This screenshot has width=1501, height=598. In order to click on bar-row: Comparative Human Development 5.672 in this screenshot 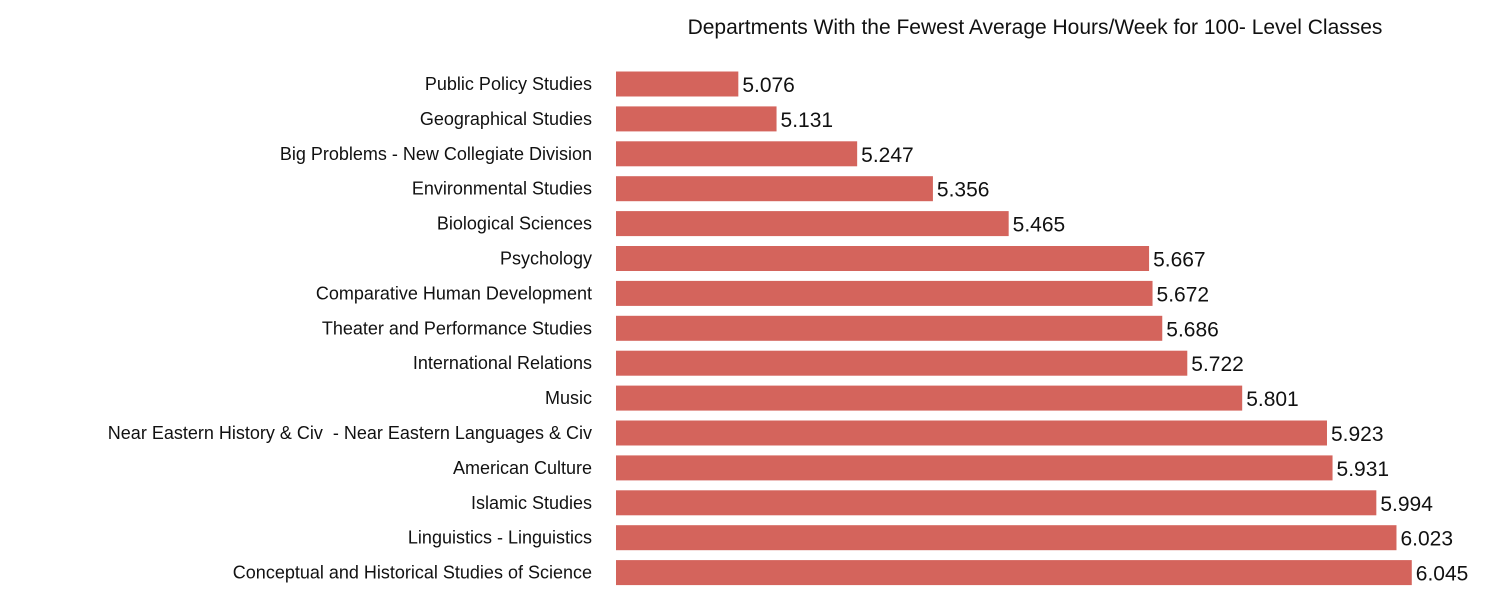, I will do `click(763, 293)`.